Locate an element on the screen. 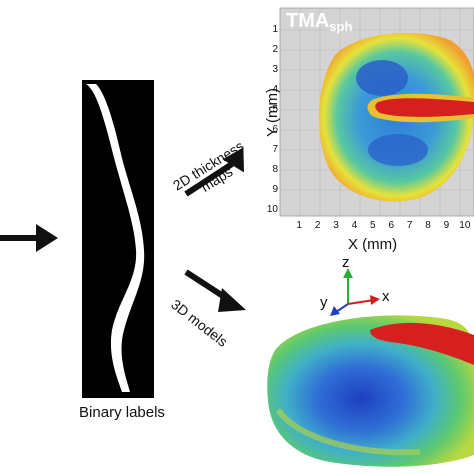  x-tick: 10 is located at coordinates (465, 225).